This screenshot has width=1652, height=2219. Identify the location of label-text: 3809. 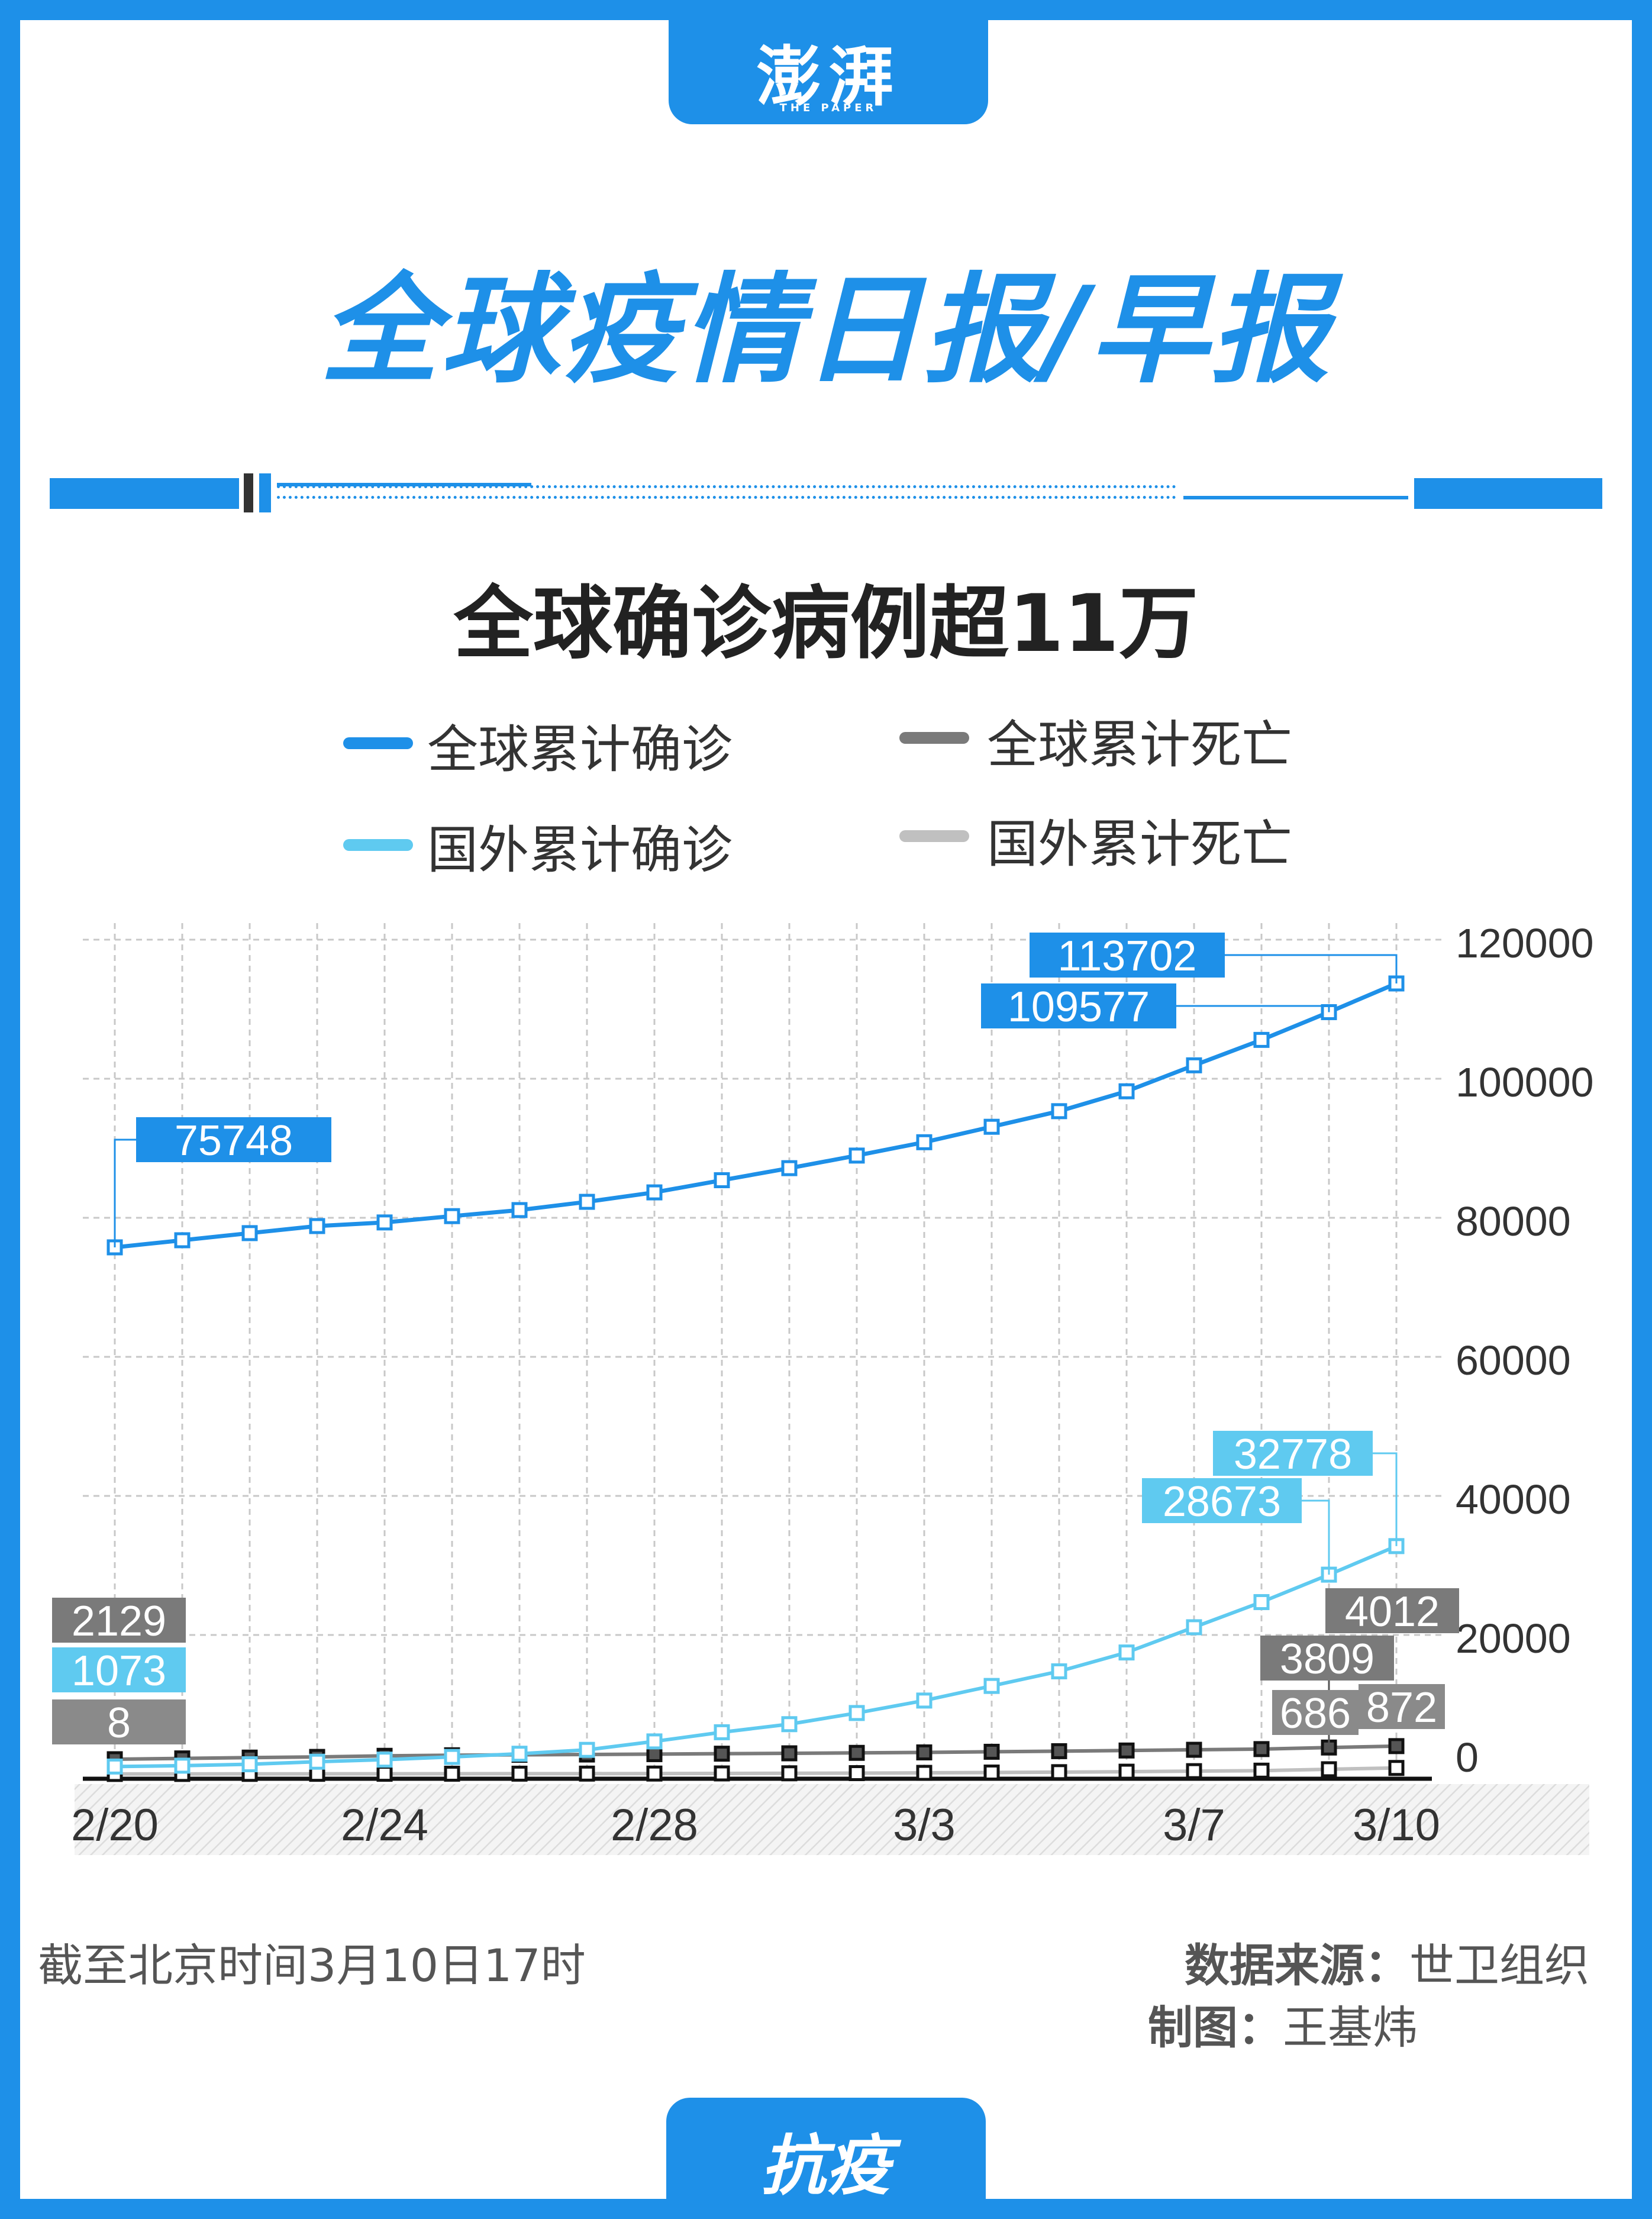
(1327, 1659).